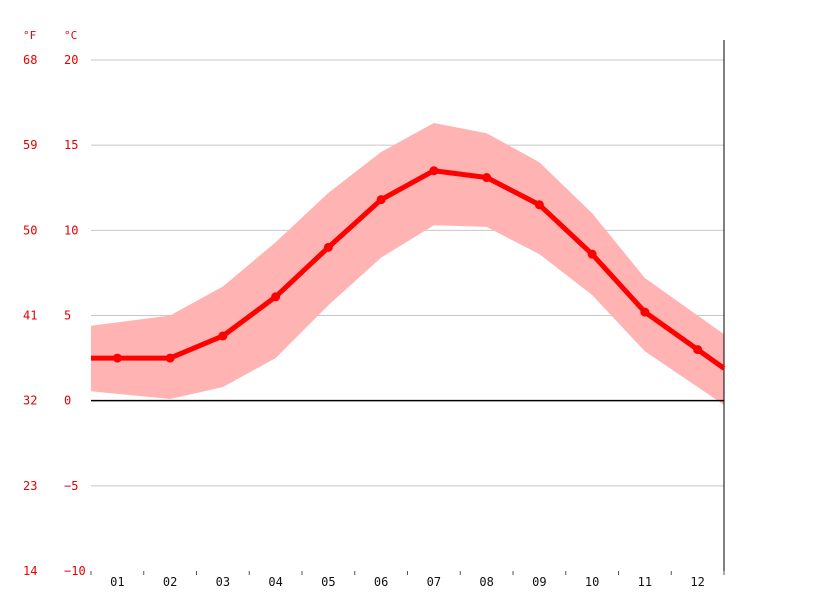 Image resolution: width=815 pixels, height=611 pixels. Describe the element at coordinates (30, 316) in the screenshot. I see `y-tick-fahrenheit: 41` at that location.